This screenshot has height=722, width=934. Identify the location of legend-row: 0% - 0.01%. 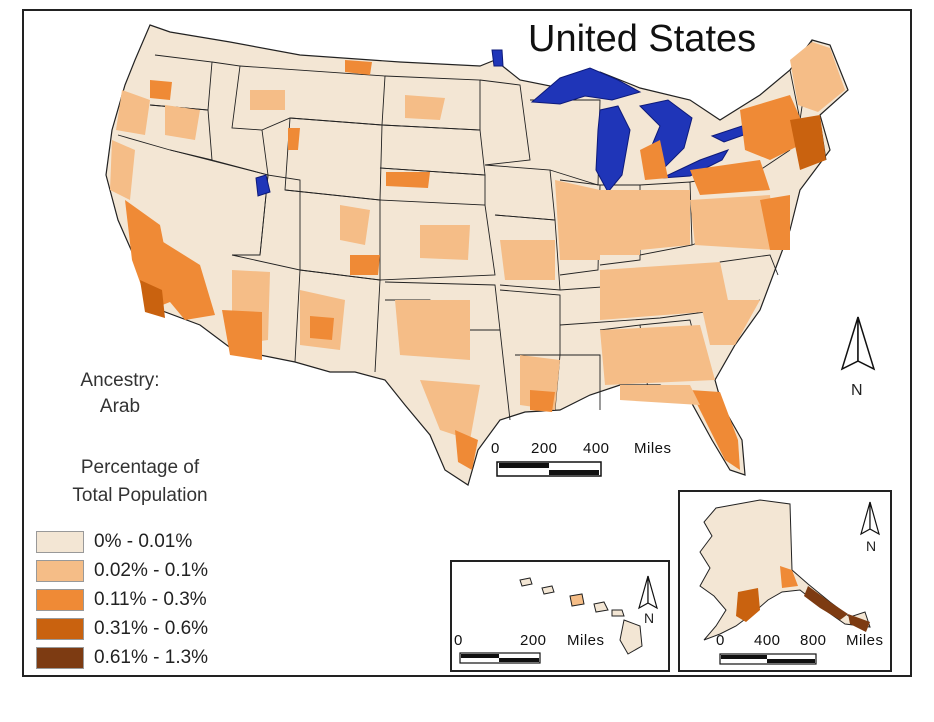
(122, 541).